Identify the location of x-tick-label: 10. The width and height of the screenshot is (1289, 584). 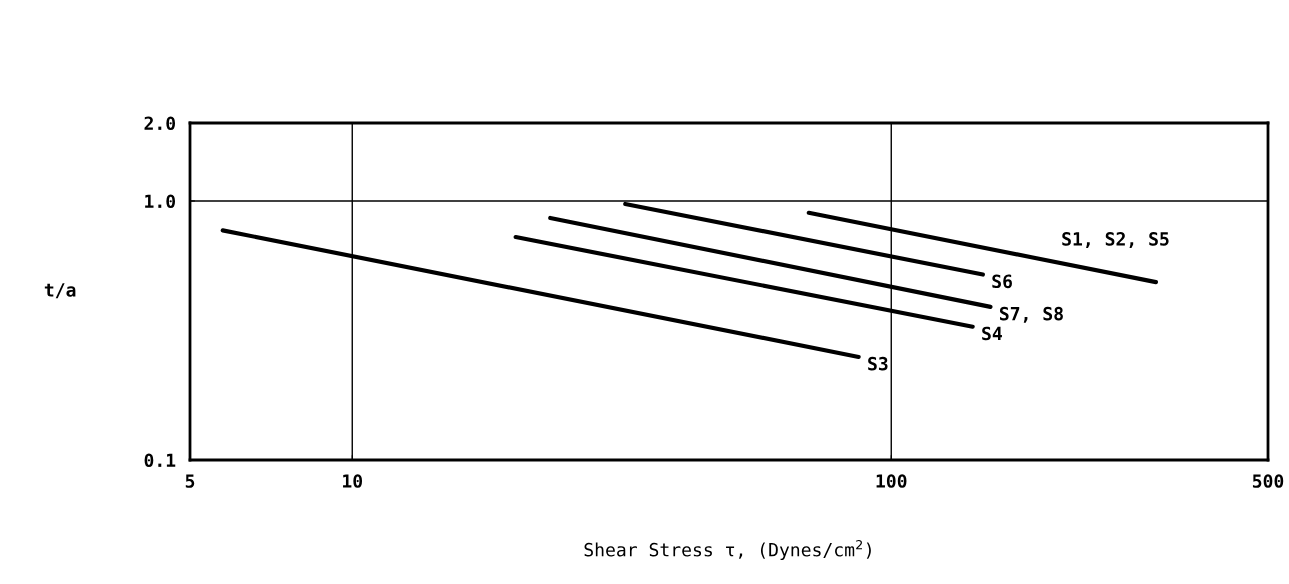
(353, 481).